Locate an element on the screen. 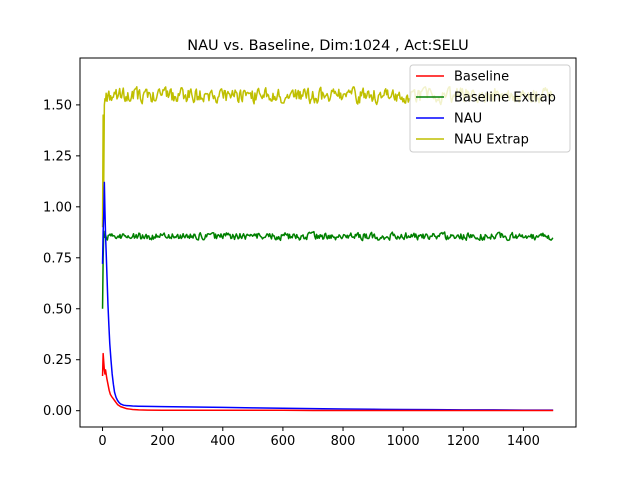 Image resolution: width=640 pixels, height=480 pixels. x-tick-label: 1000 is located at coordinates (403, 441).